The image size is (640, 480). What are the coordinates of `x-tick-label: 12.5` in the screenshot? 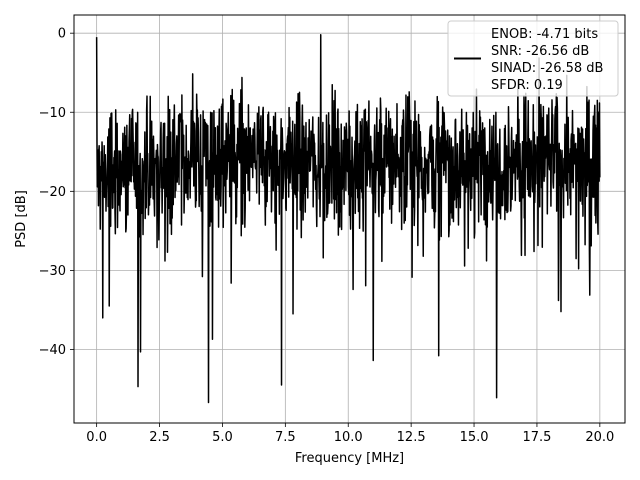 It's located at (411, 437).